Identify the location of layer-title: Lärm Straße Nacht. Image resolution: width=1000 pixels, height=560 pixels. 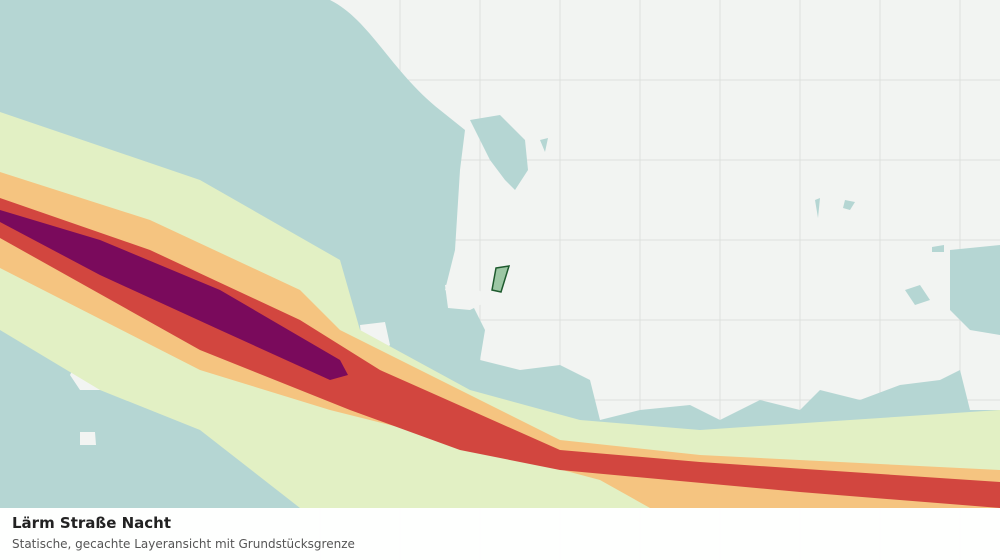
(92, 523).